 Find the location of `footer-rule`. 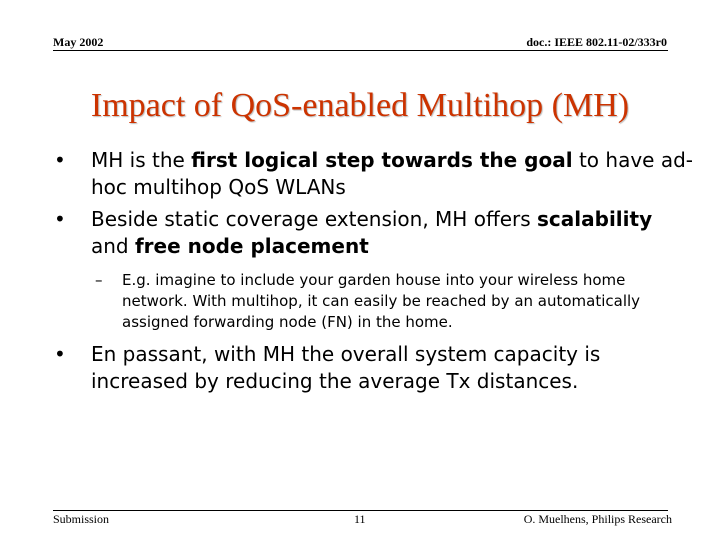

footer-rule is located at coordinates (360, 510).